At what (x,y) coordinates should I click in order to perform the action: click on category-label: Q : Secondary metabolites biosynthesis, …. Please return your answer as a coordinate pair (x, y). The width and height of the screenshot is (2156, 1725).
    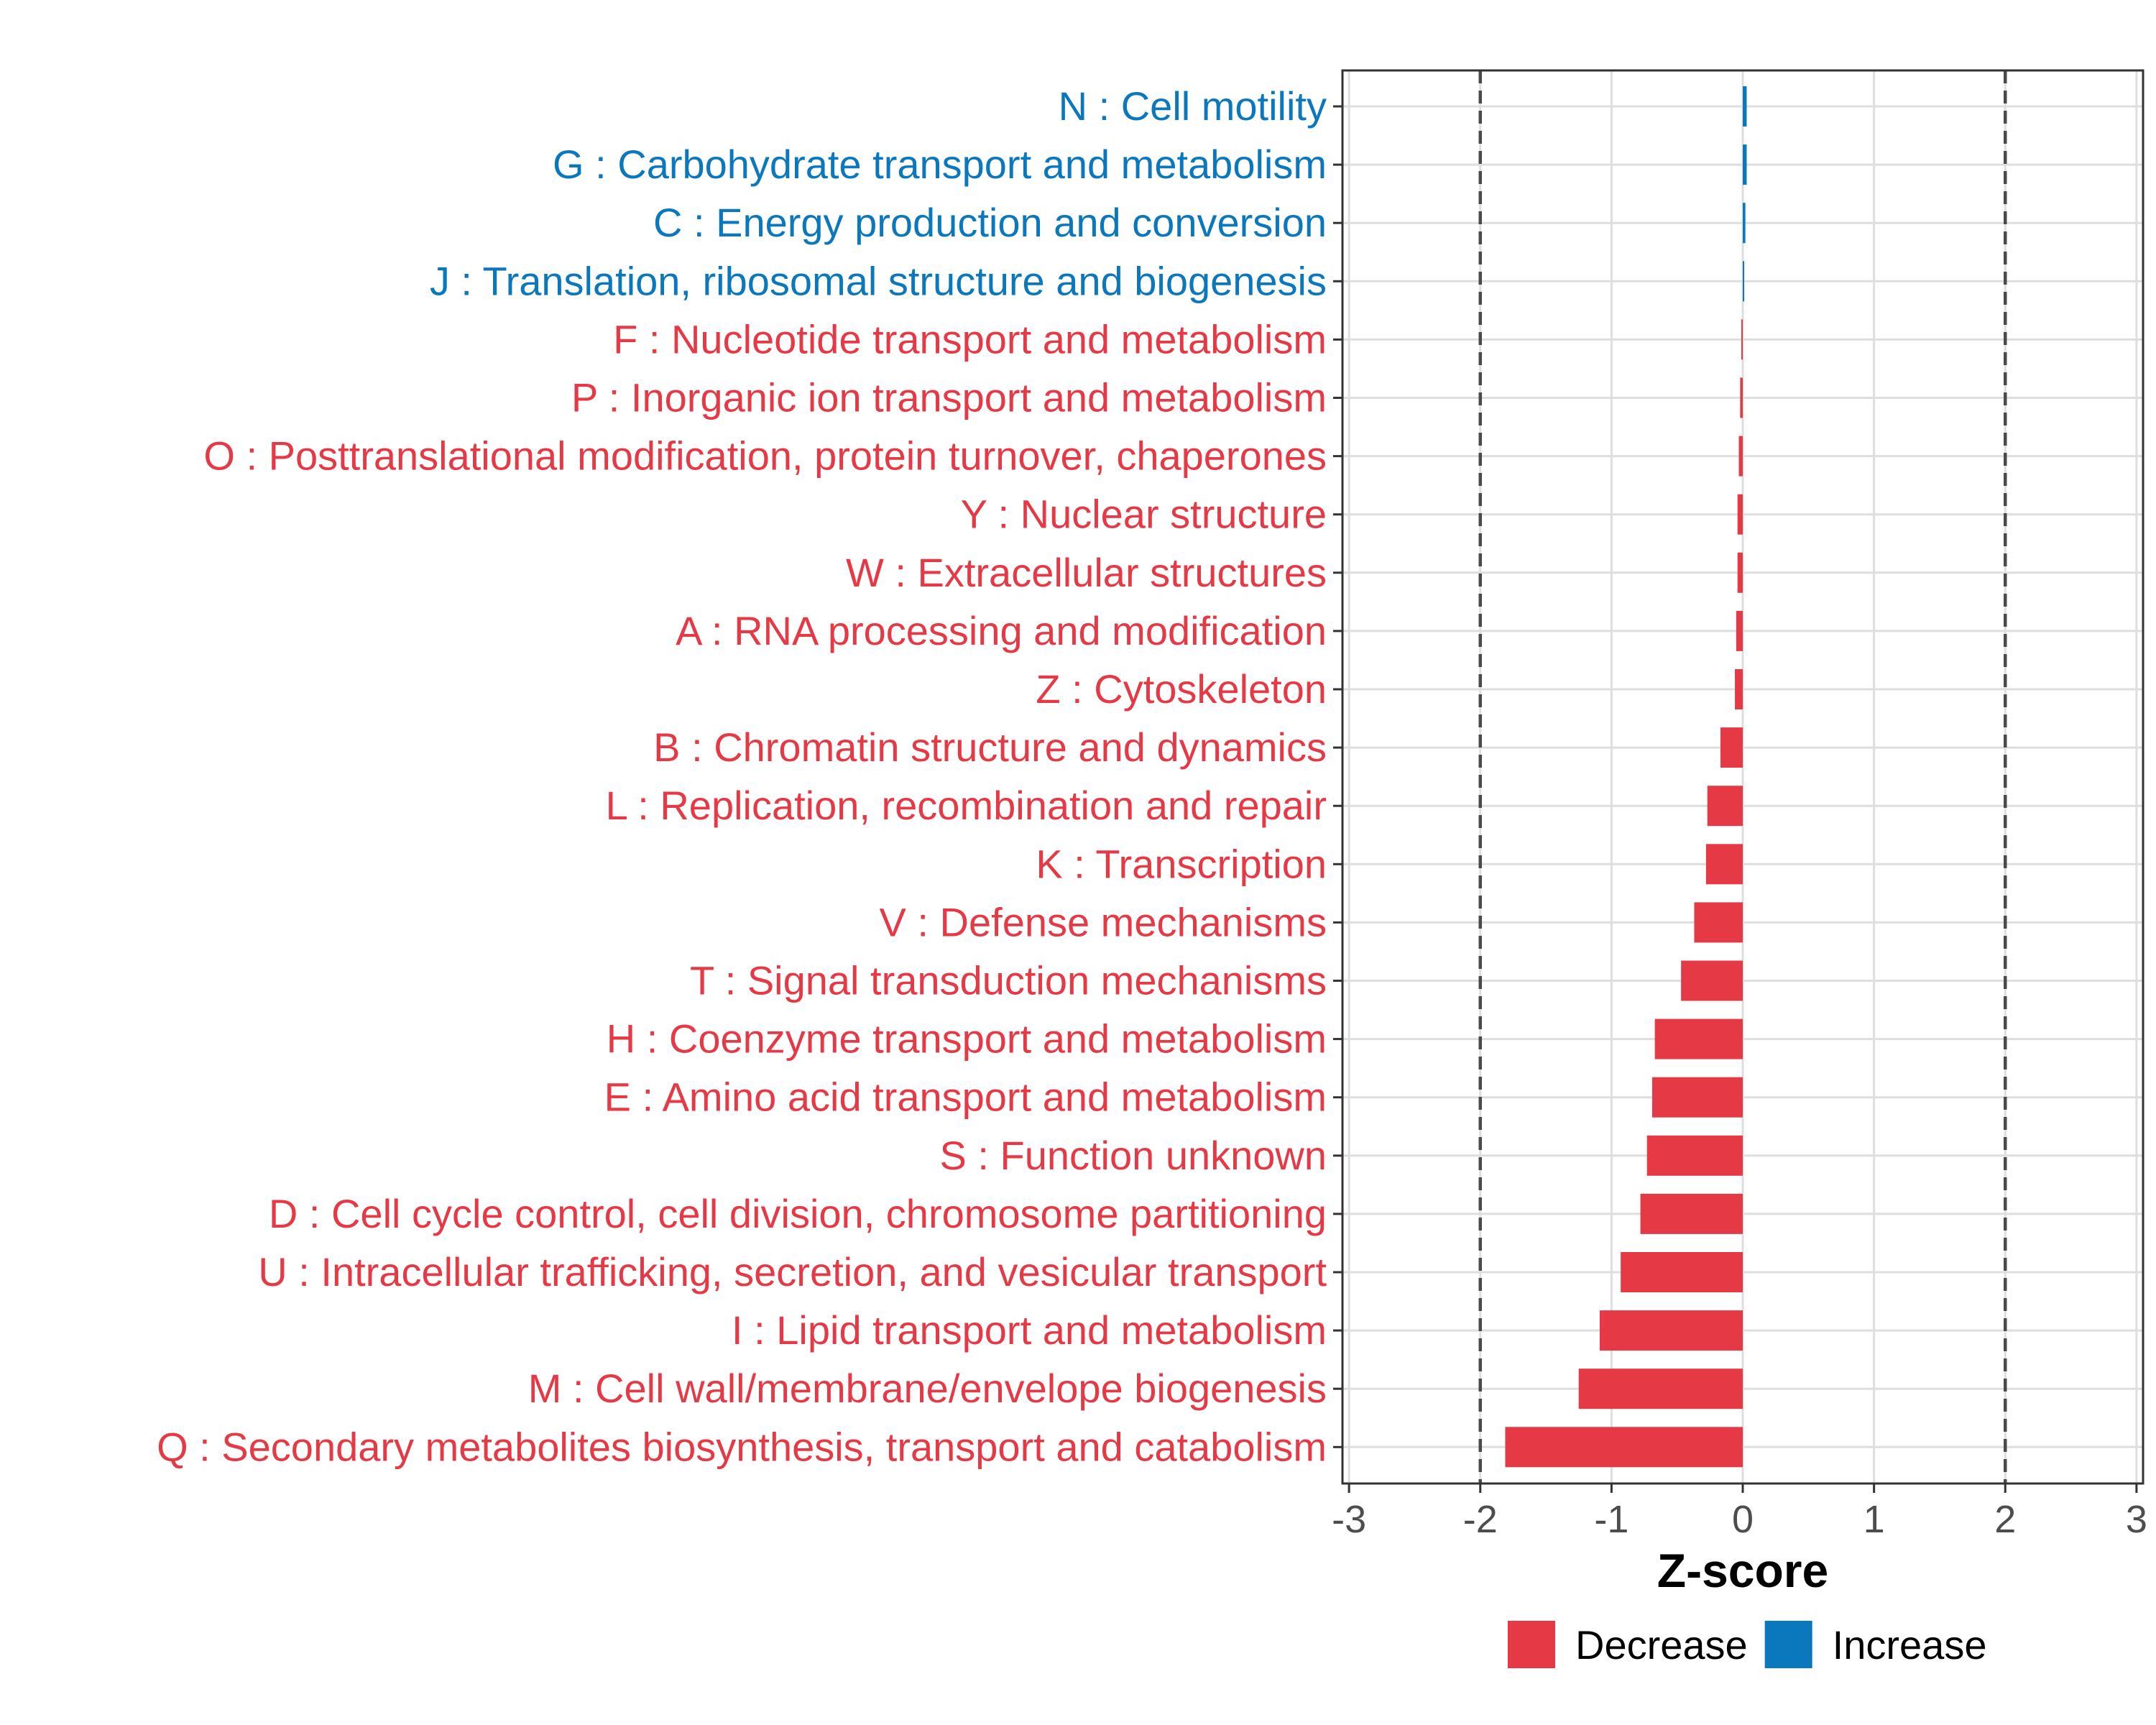
    Looking at the image, I should click on (742, 1446).